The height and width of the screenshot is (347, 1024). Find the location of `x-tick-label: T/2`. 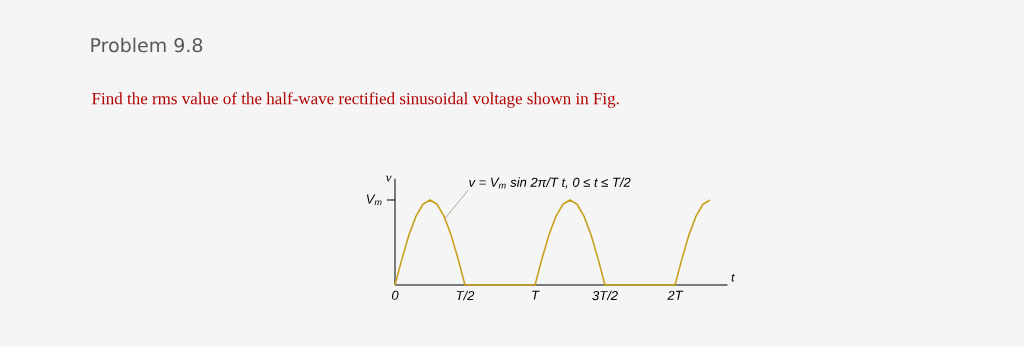

x-tick-label: T/2 is located at coordinates (465, 295).